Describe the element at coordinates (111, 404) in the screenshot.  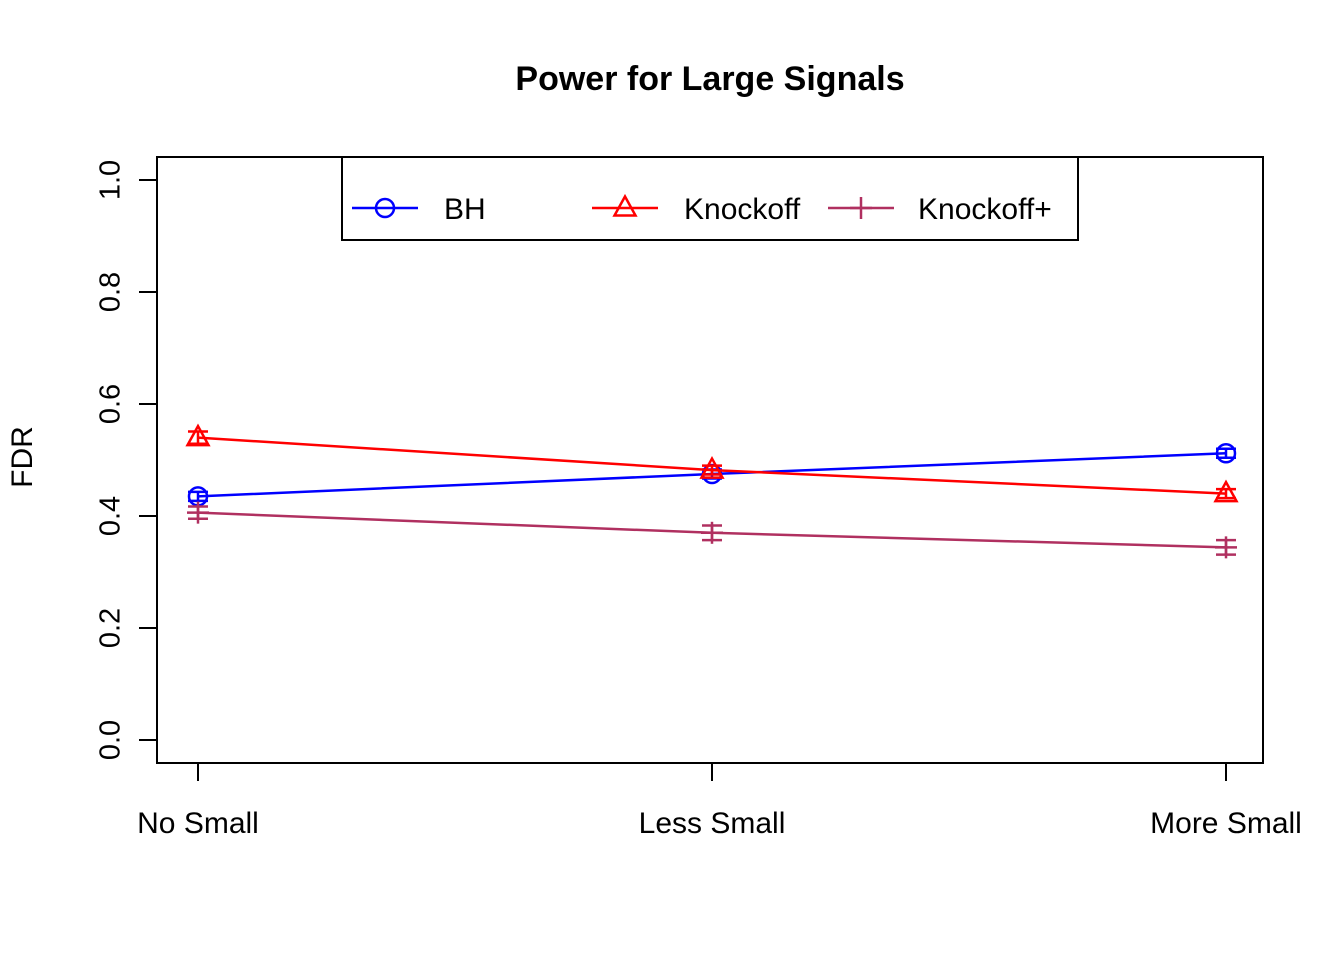
I see `y-tick-label: 0.6` at that location.